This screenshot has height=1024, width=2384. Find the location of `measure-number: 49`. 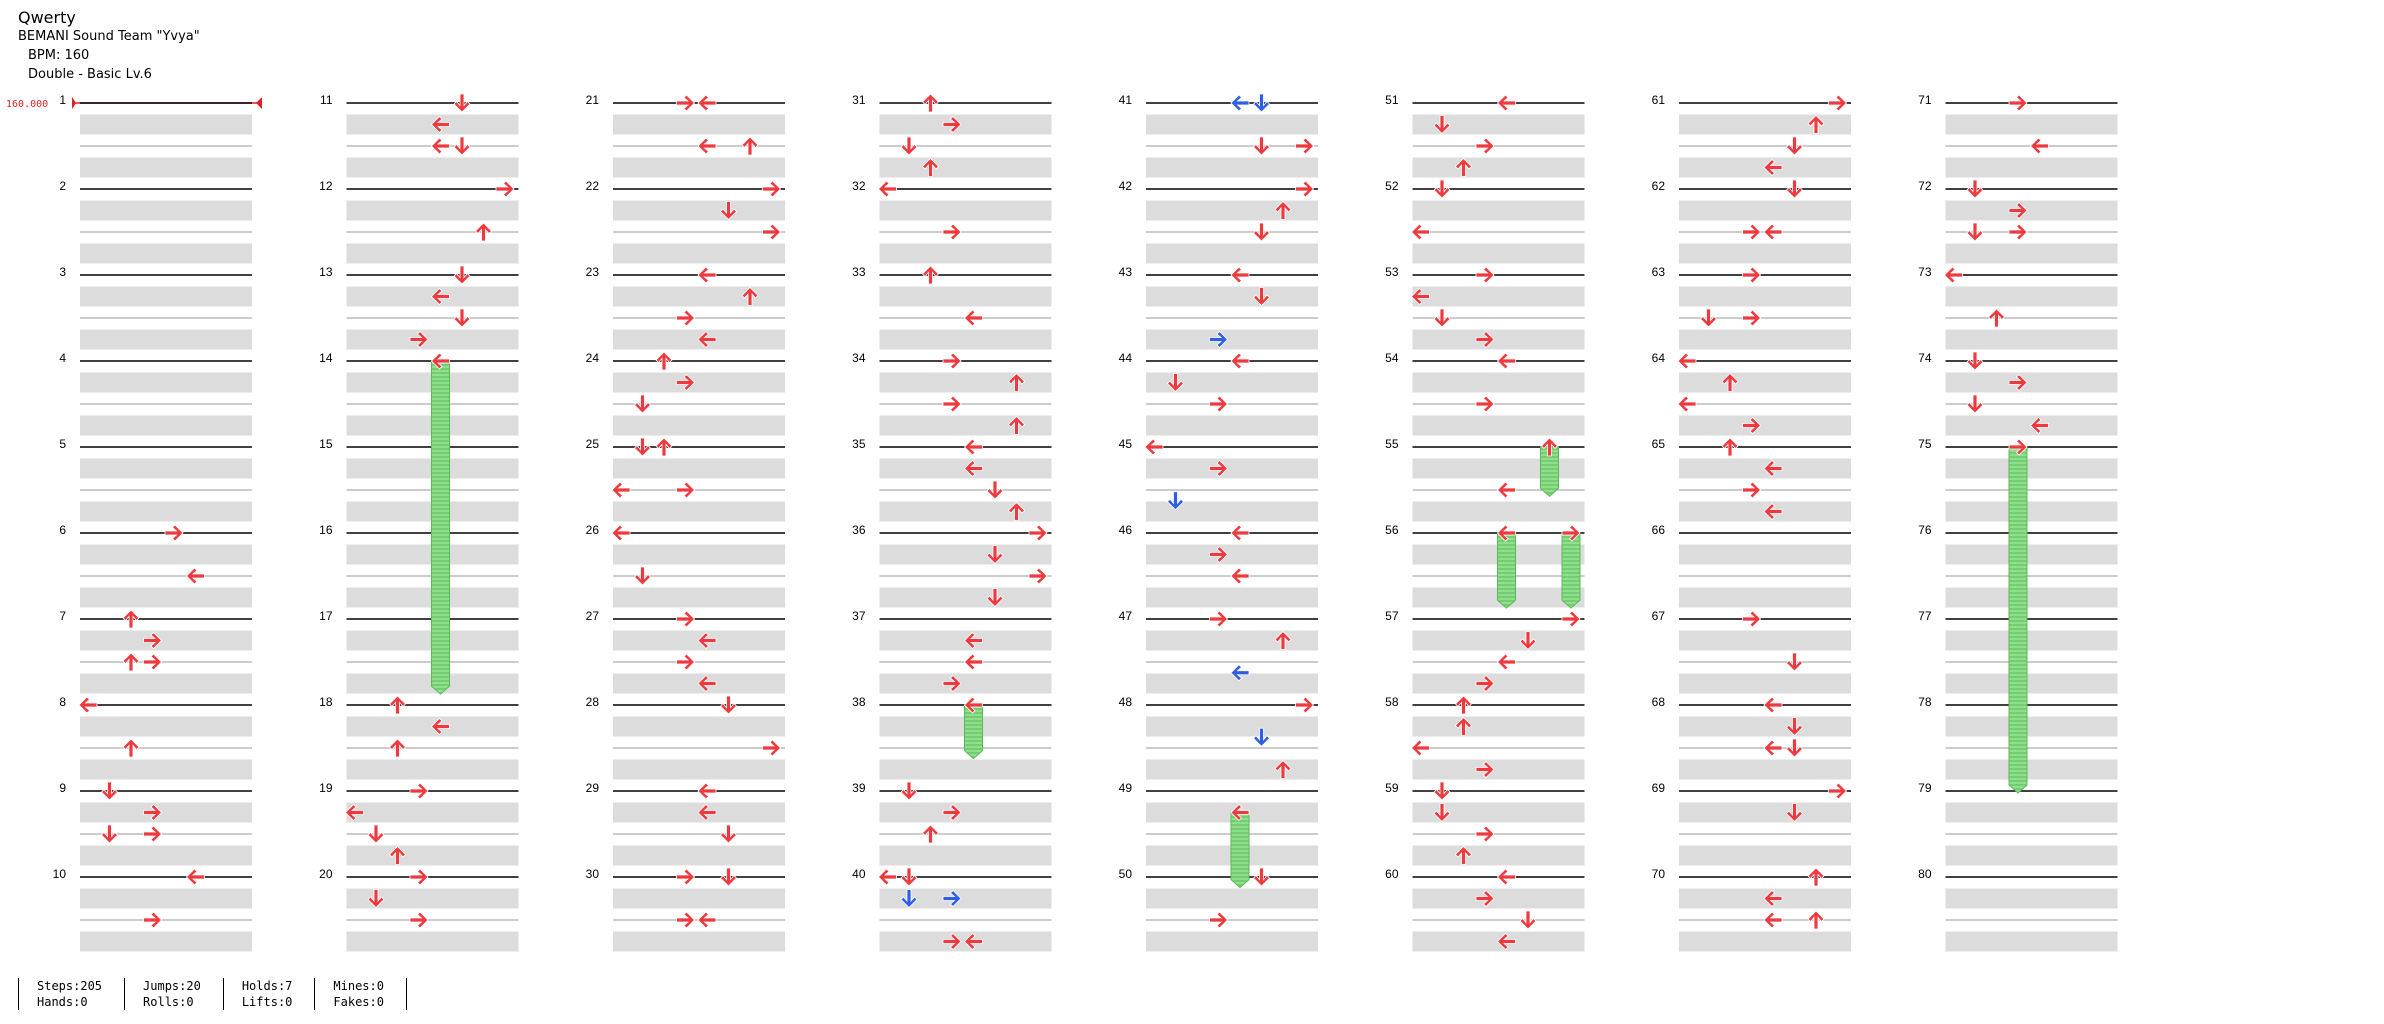

measure-number: 49 is located at coordinates (1126, 788).